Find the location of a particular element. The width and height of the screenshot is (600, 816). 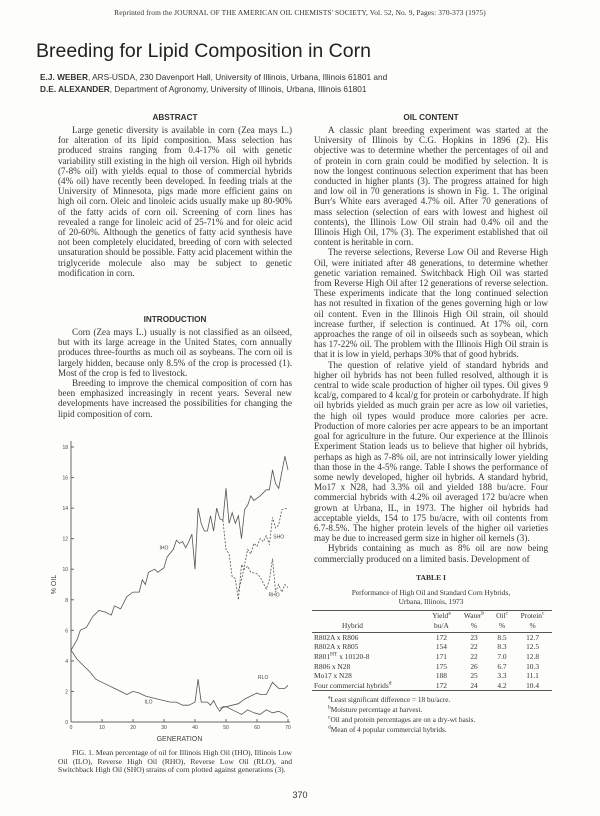

cell-protein: 12.5 is located at coordinates (533, 647).